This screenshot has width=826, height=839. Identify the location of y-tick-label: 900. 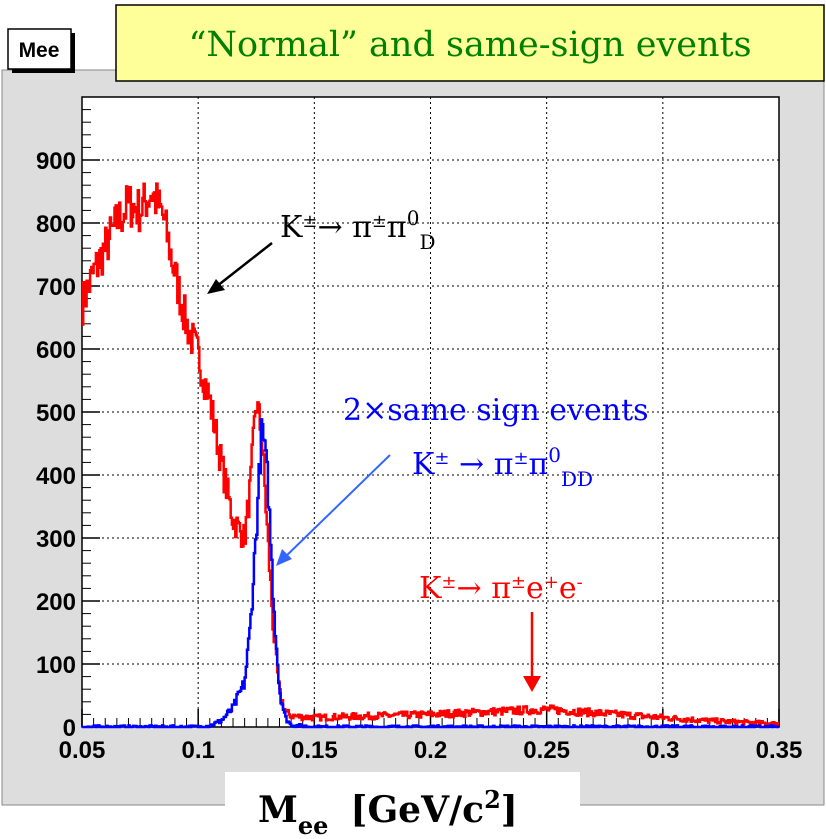
(56, 161).